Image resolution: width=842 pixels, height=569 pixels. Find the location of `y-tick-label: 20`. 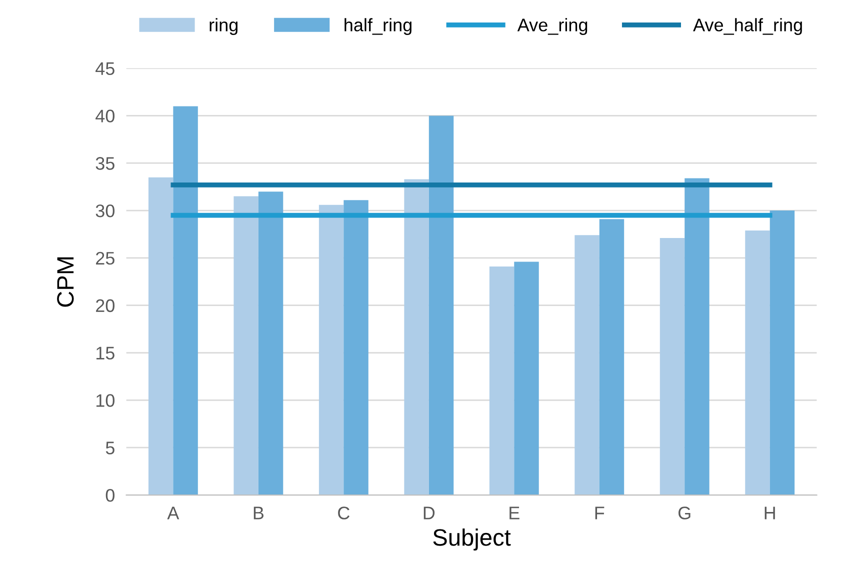

y-tick-label: 20 is located at coordinates (105, 305).